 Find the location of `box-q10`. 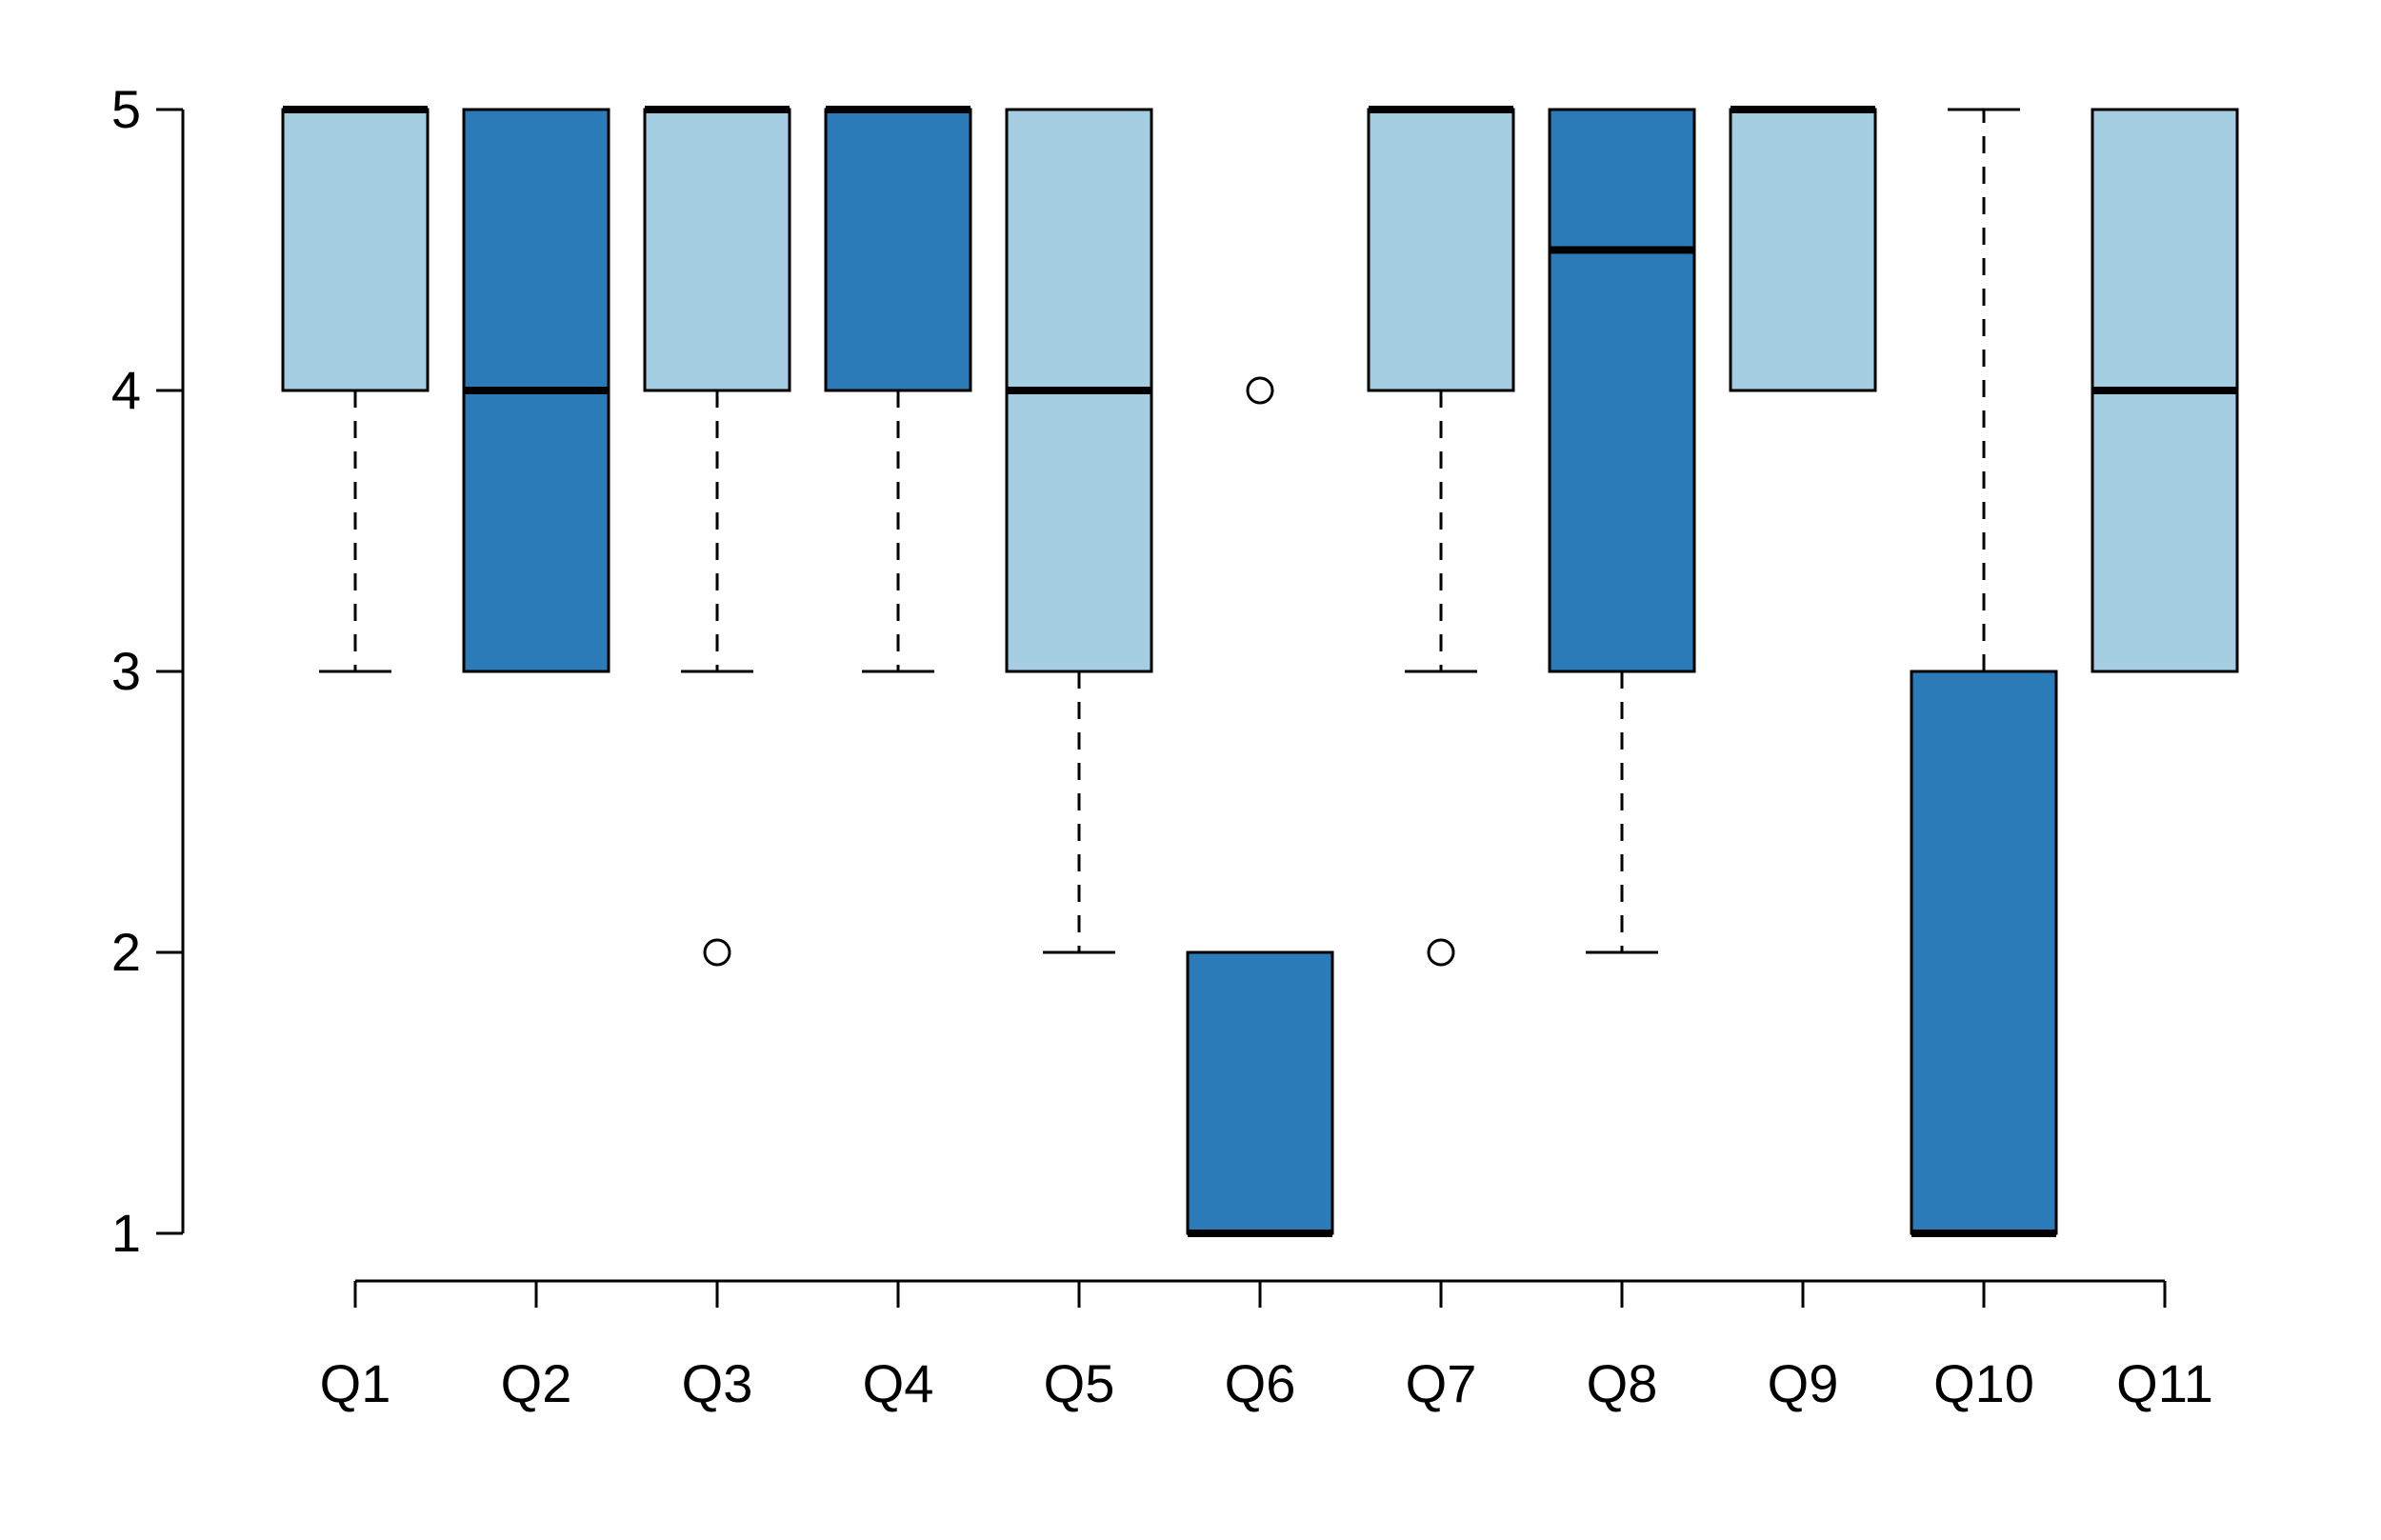

box-q10 is located at coordinates (1984, 952).